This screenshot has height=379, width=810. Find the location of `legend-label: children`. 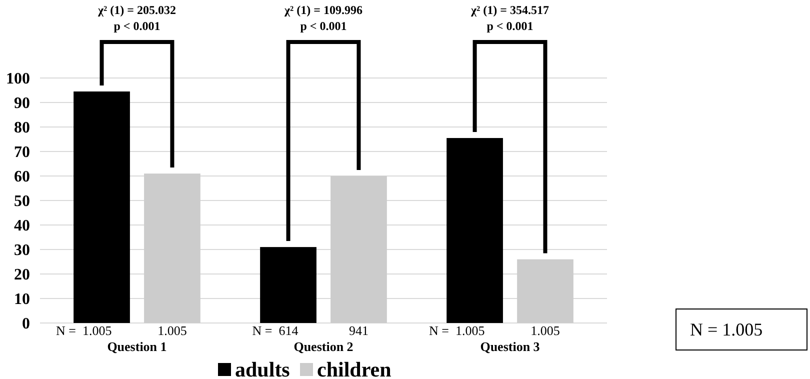

legend-label: children is located at coordinates (354, 368).